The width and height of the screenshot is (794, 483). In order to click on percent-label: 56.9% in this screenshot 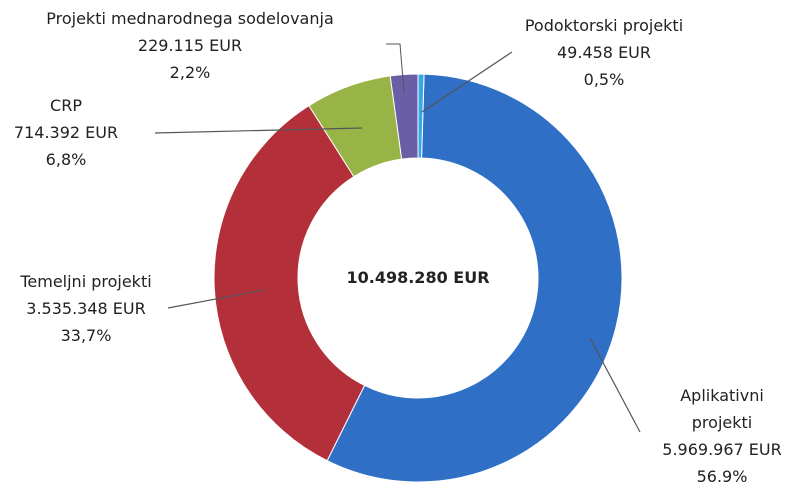, I will do `click(722, 475)`.